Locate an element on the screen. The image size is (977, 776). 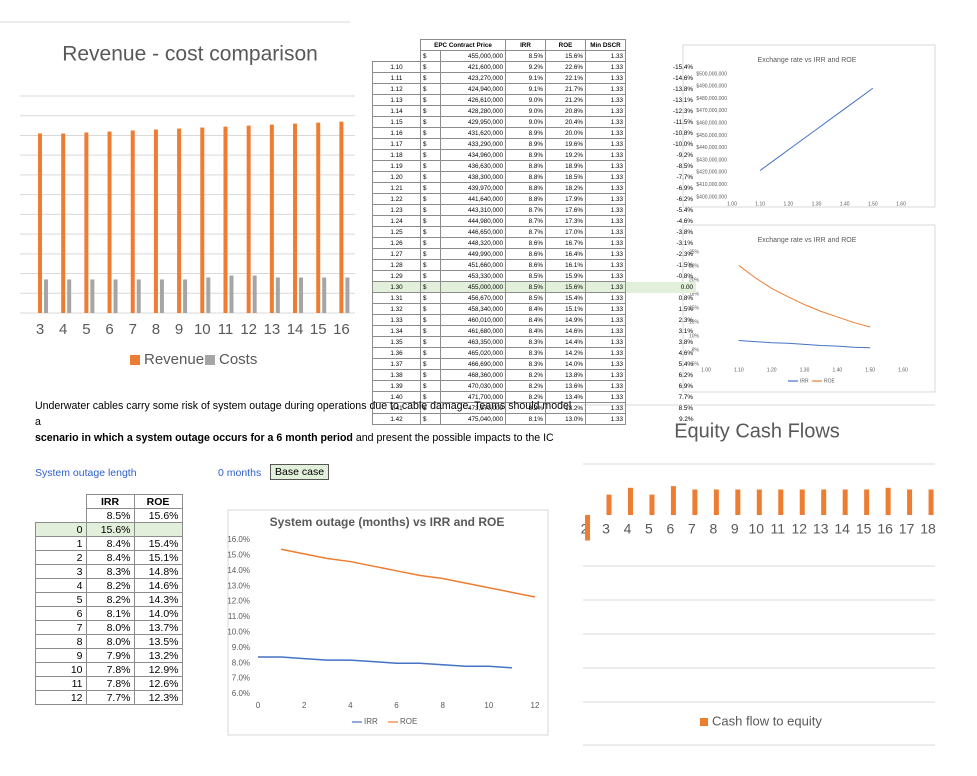
cell: 14.0% is located at coordinates (158, 613).